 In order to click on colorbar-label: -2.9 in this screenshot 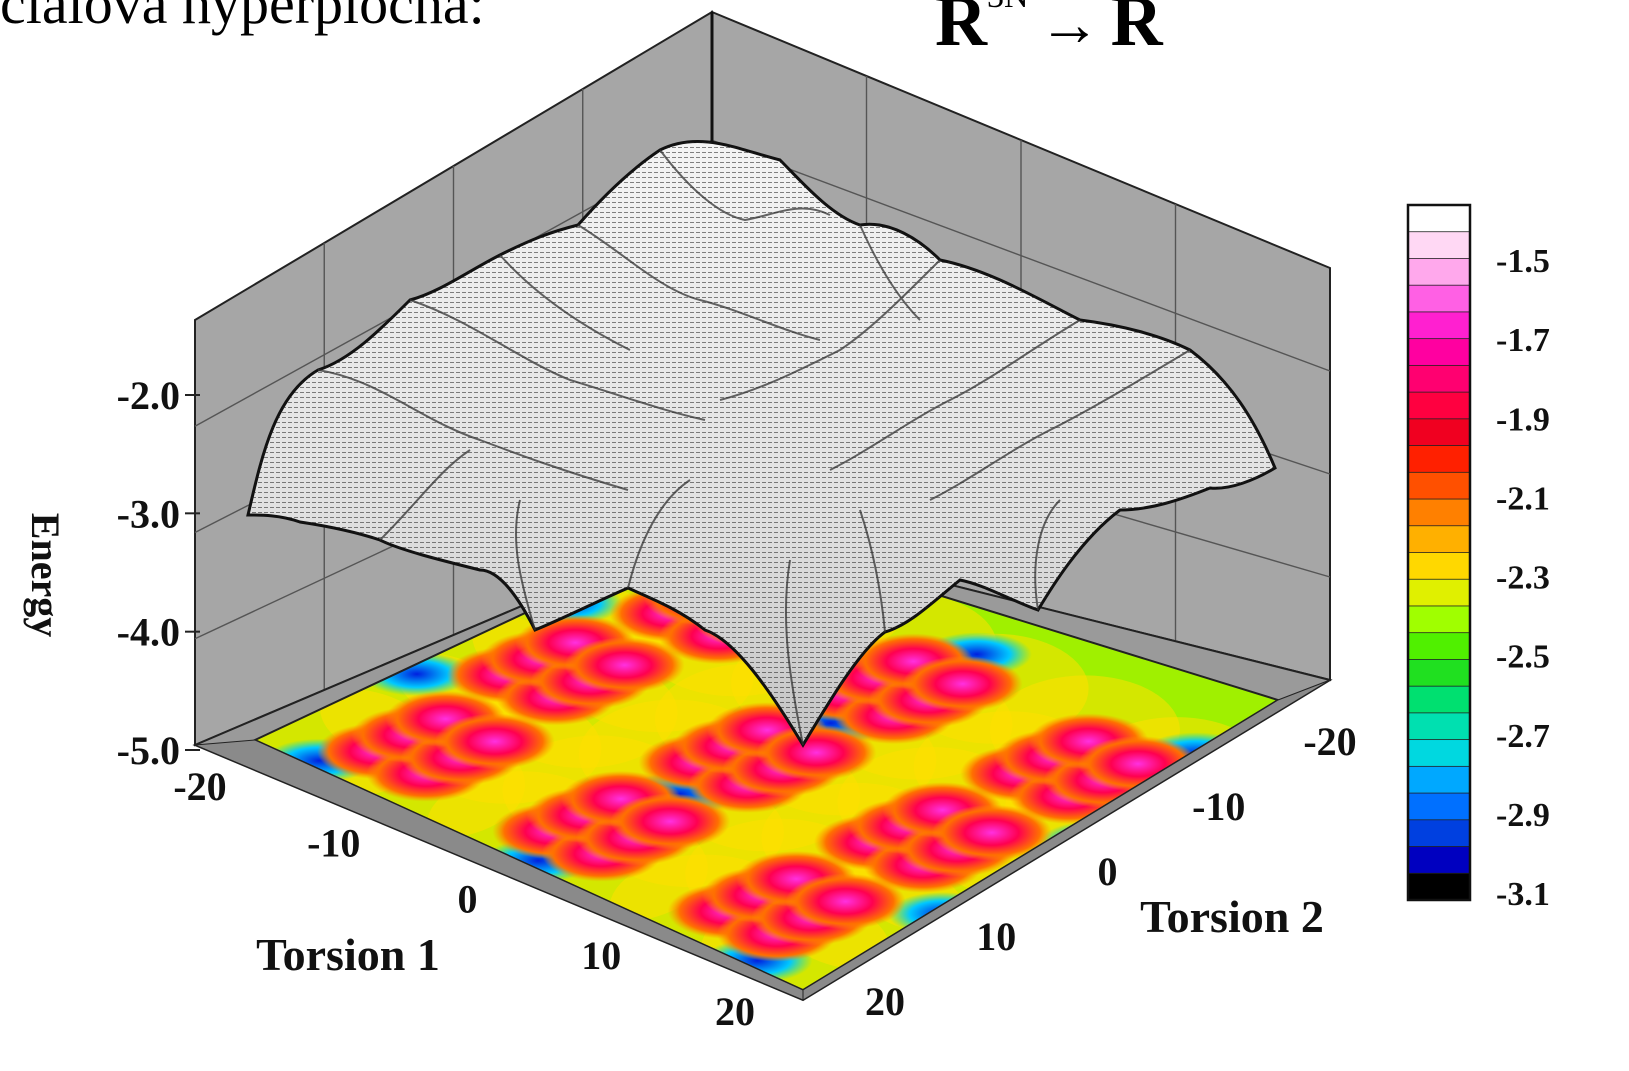, I will do `click(1523, 815)`.